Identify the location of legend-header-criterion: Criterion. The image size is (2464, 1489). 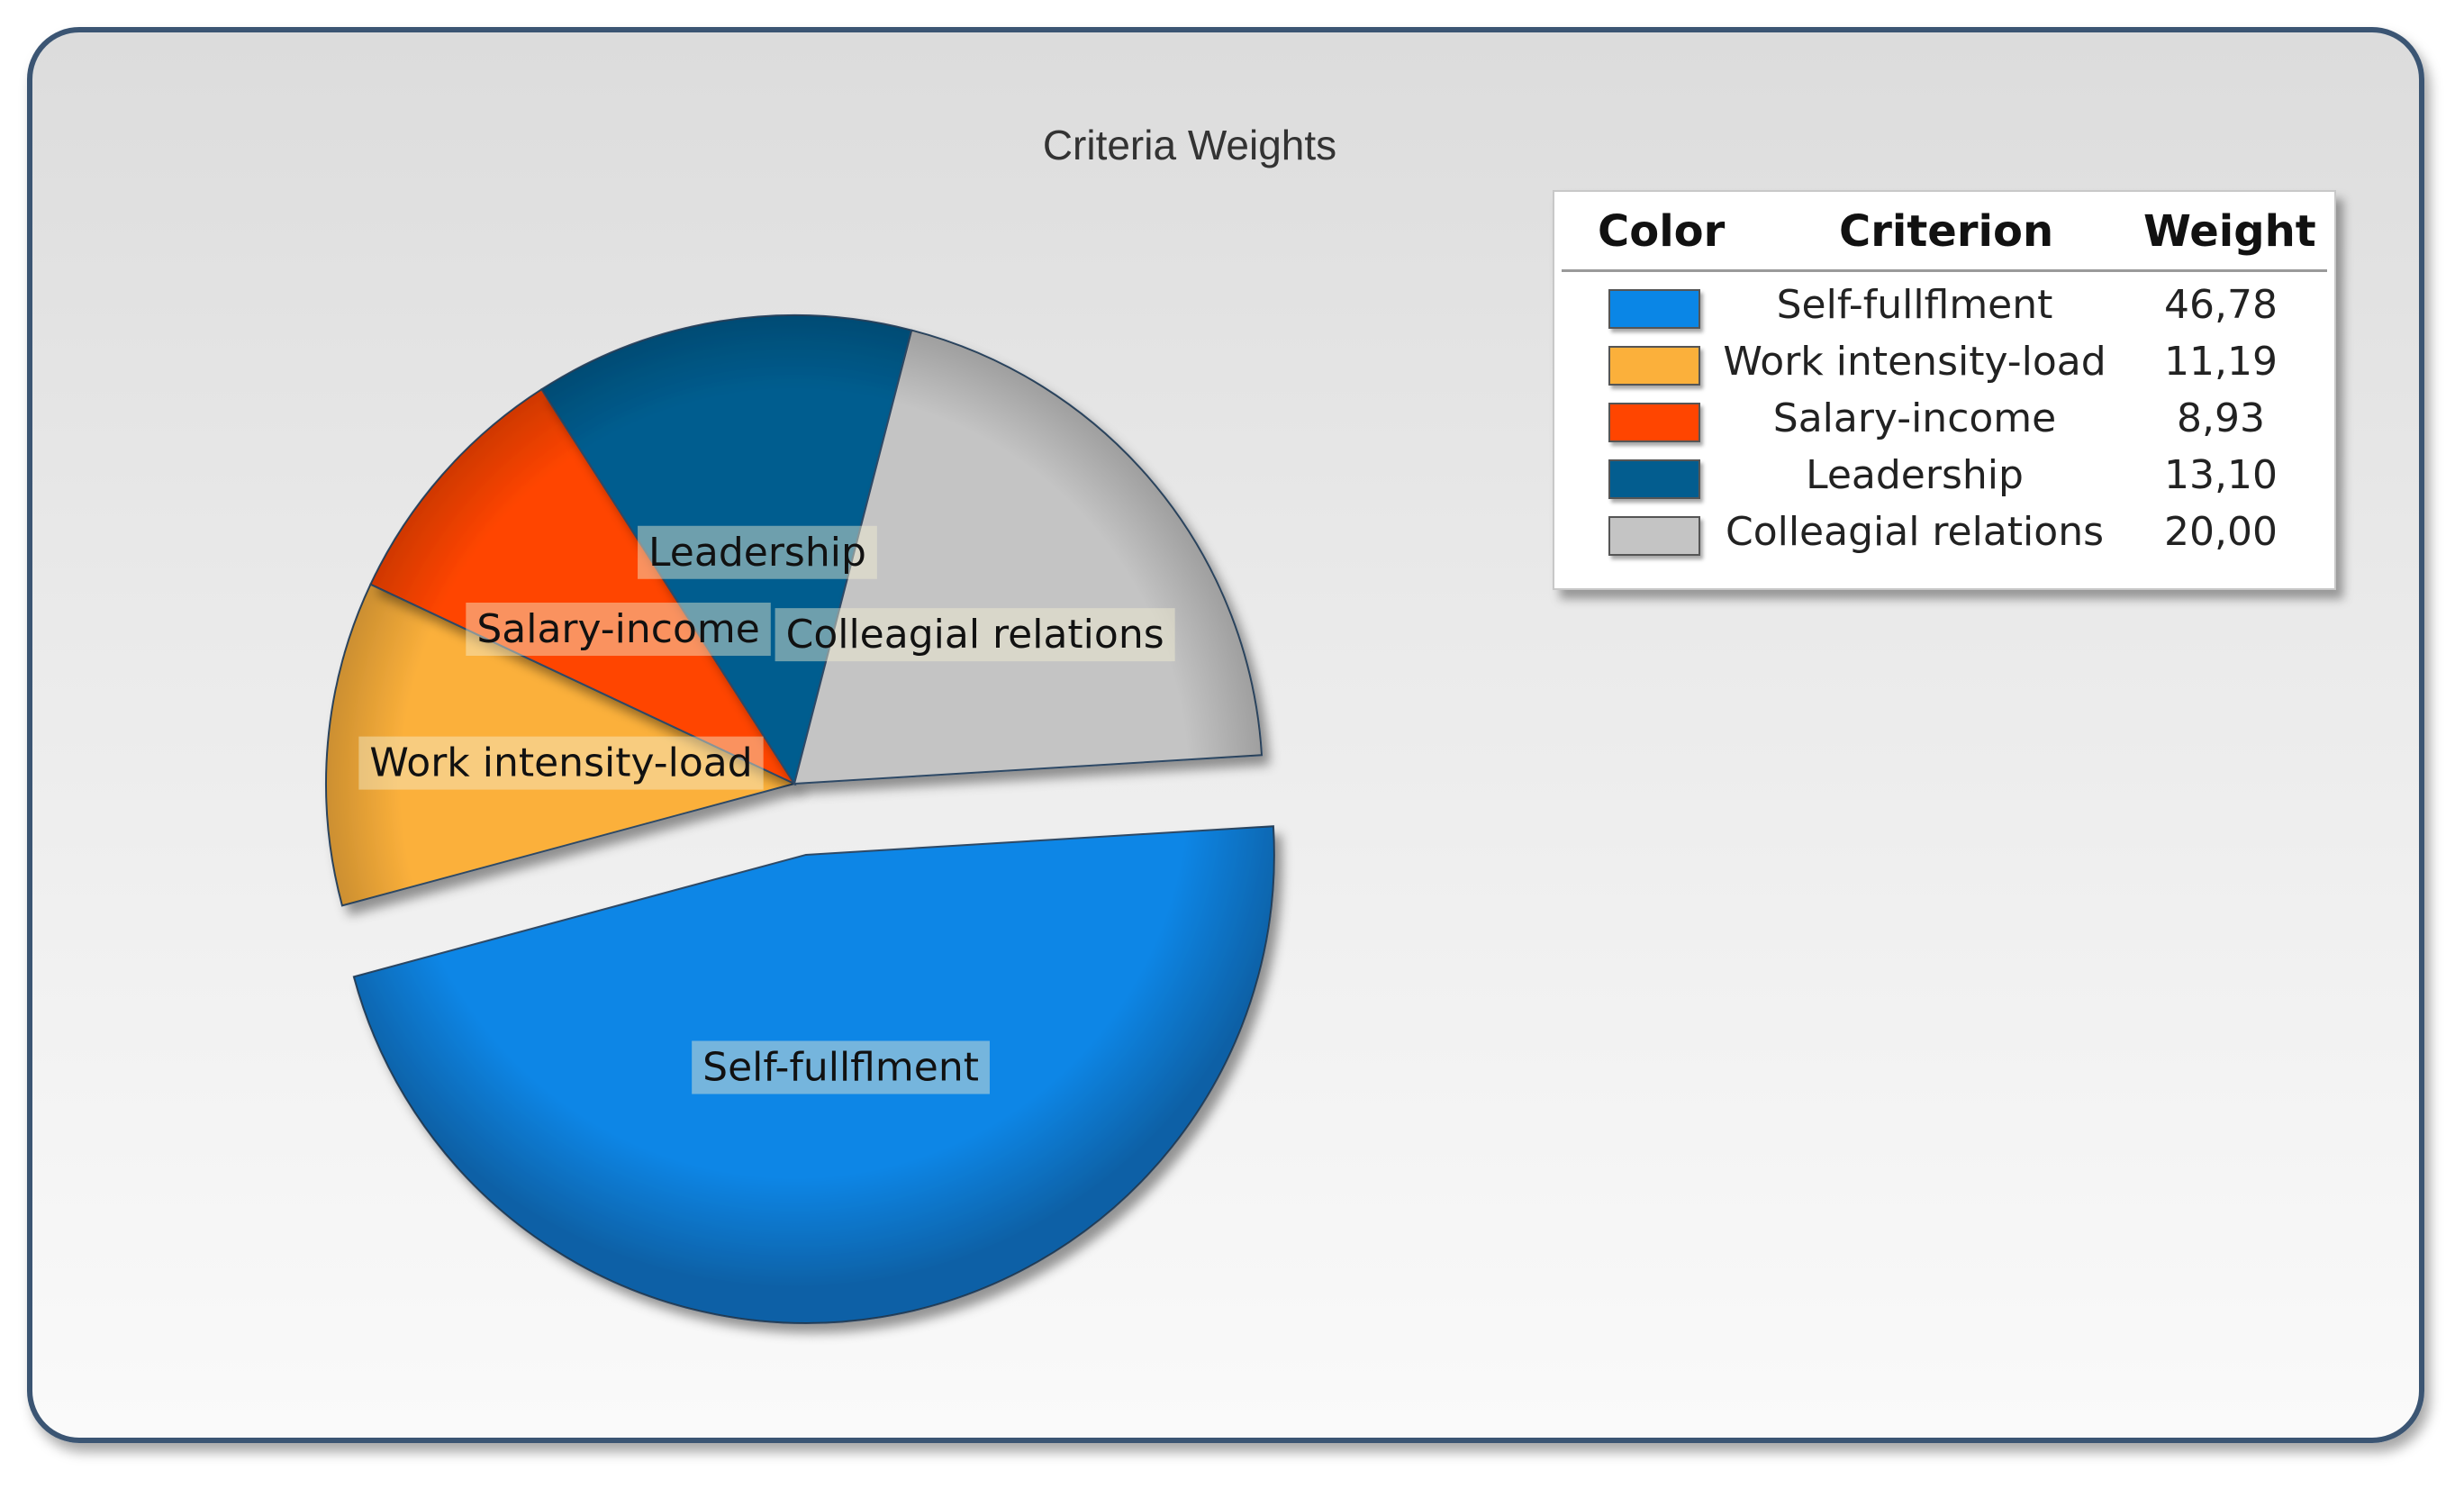
(1946, 231).